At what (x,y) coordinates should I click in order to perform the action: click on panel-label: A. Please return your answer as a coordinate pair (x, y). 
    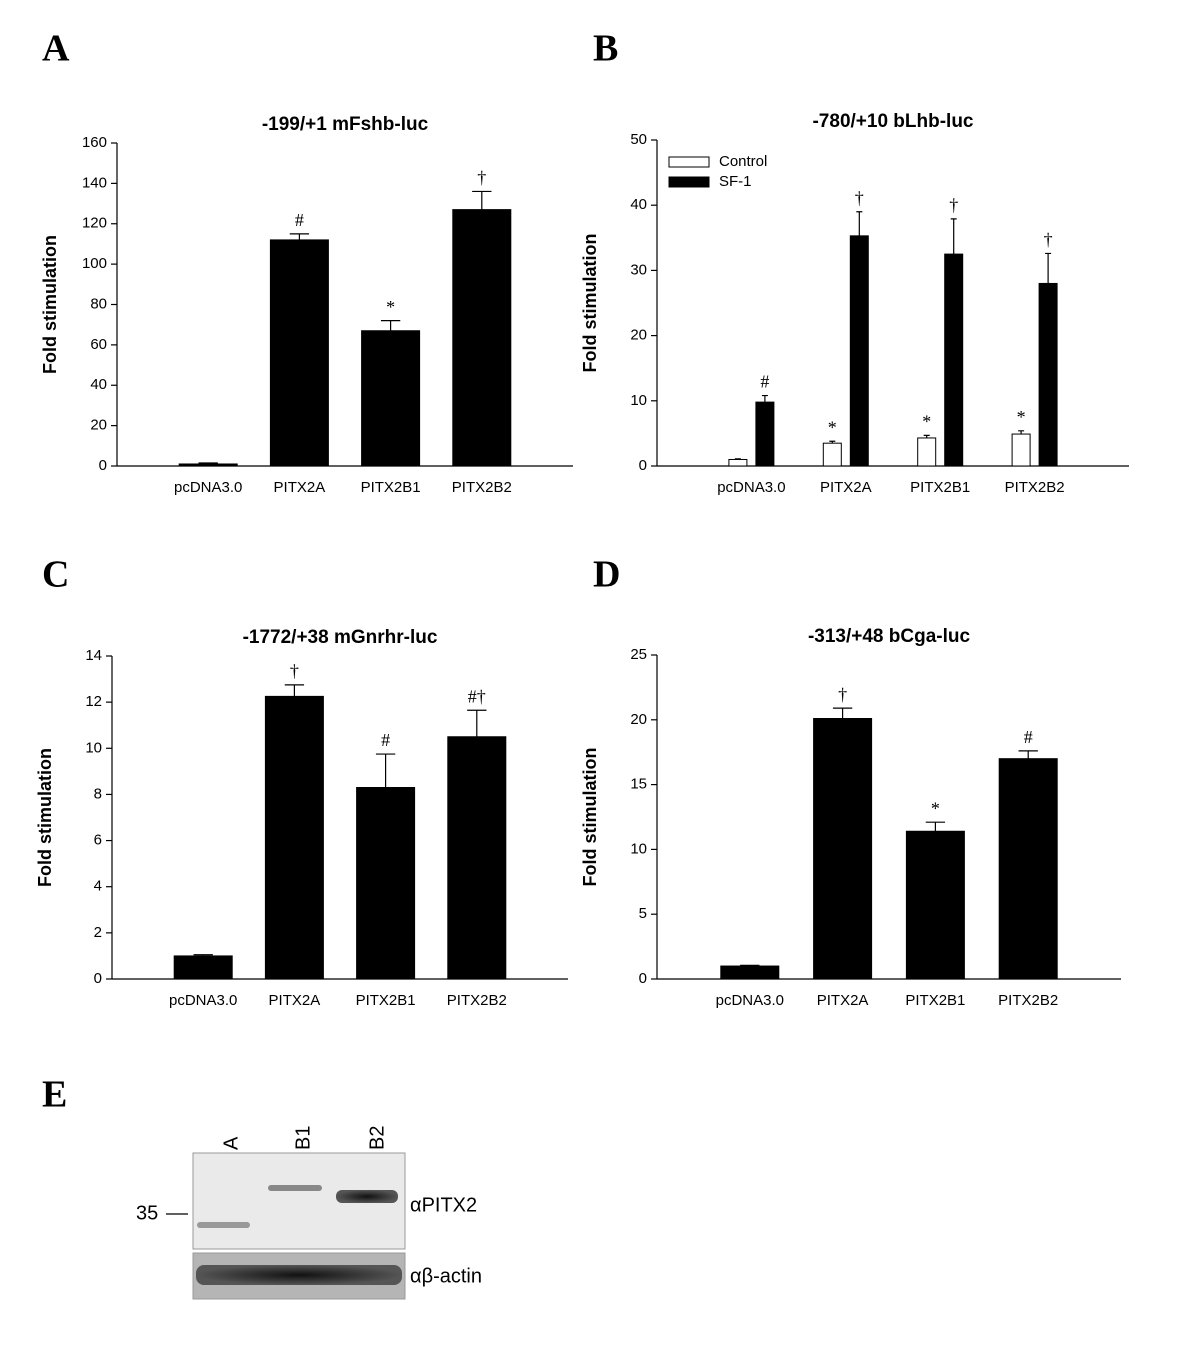
    Looking at the image, I should click on (56, 49).